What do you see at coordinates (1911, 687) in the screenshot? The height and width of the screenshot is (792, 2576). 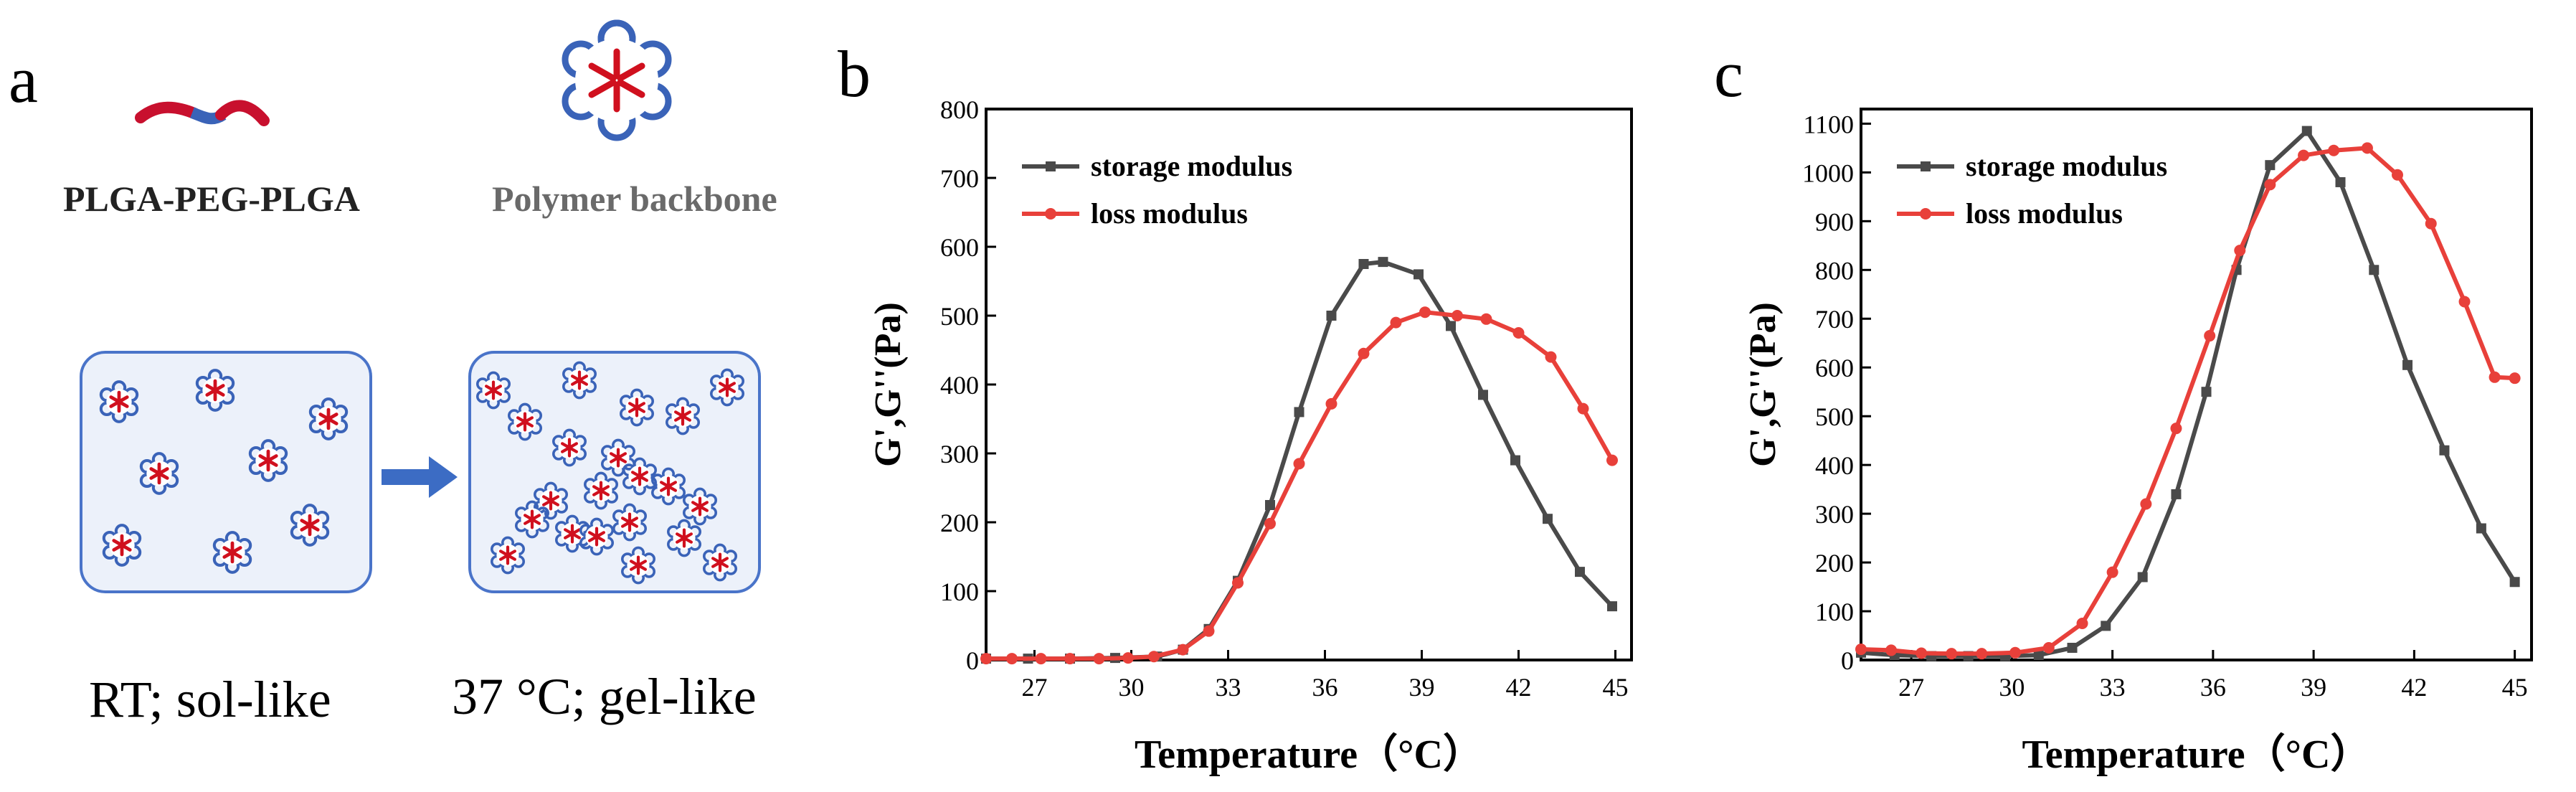 I see `x-tick-label: 27` at bounding box center [1911, 687].